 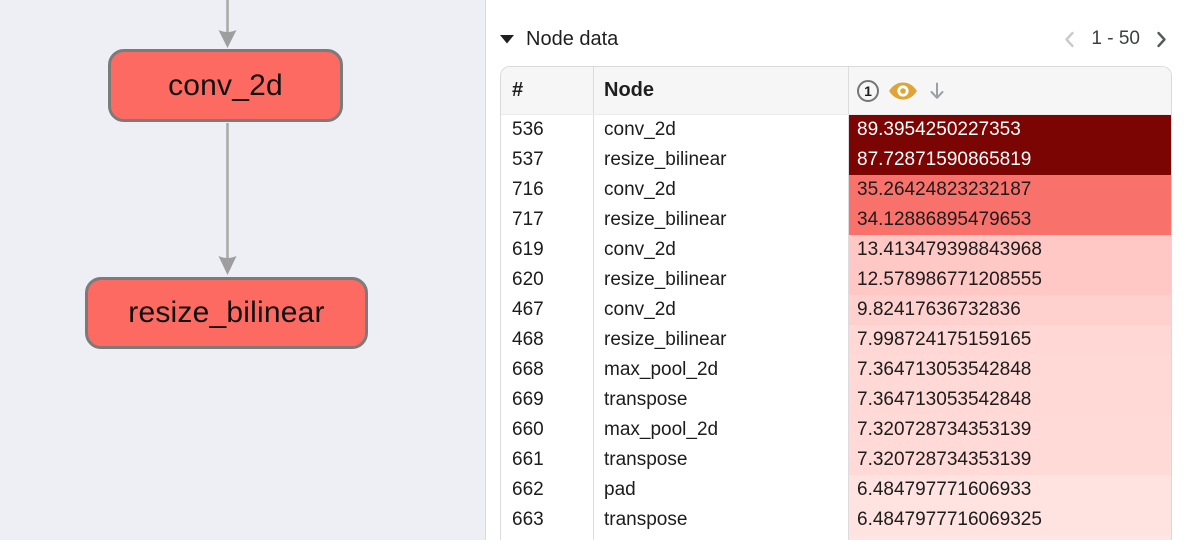 I want to click on sort-descending-icon, so click(x=937, y=91).